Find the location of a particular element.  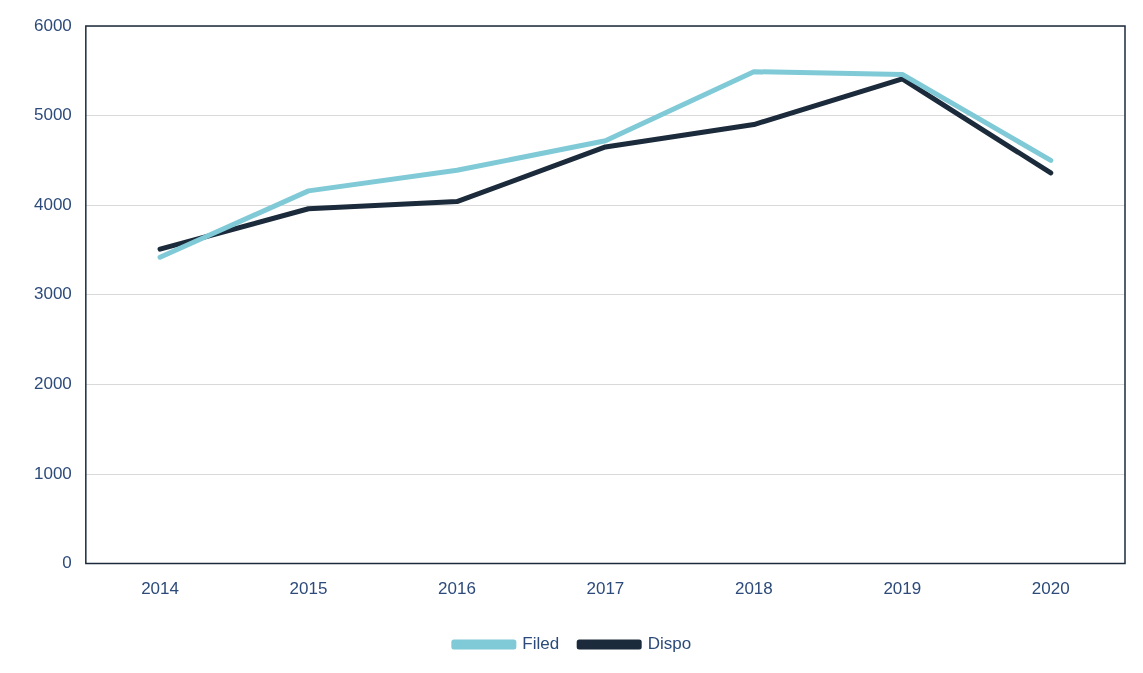

y-tick-label: 5000 is located at coordinates (52, 115).